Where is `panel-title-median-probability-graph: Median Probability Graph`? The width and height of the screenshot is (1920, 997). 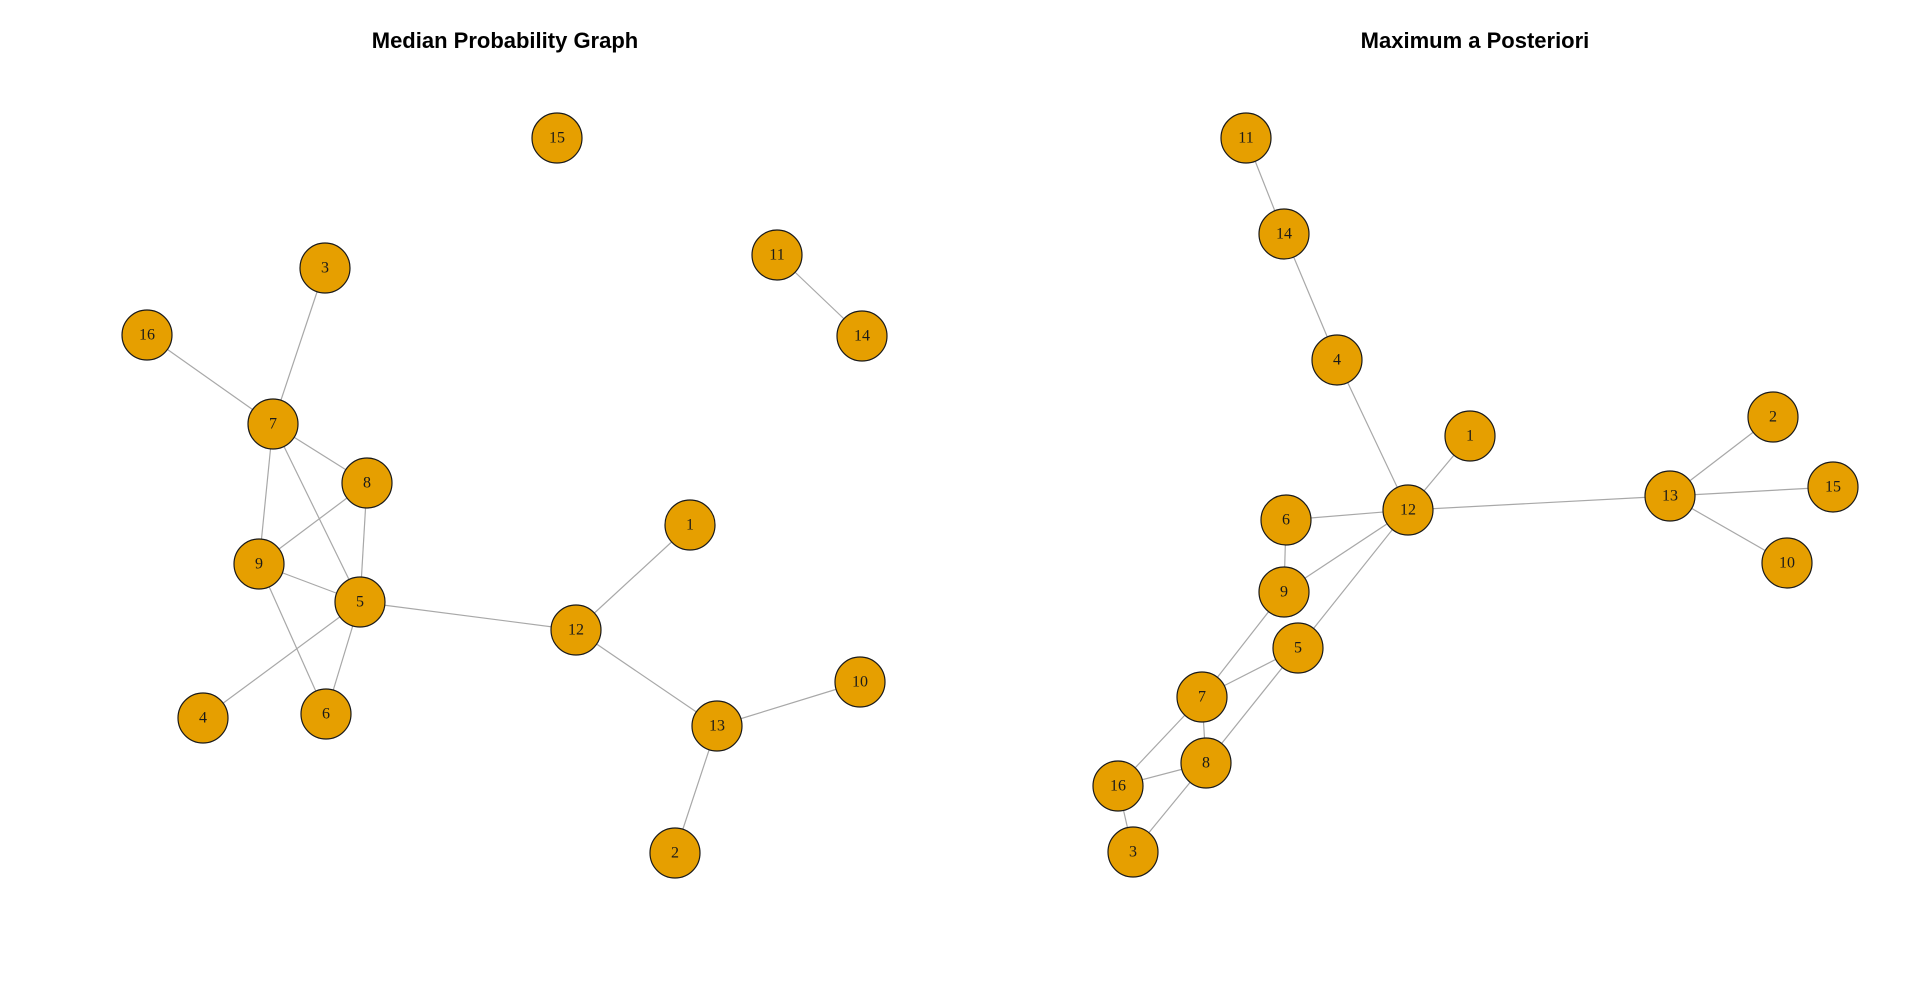
panel-title-median-probability-graph: Median Probability Graph is located at coordinates (505, 40).